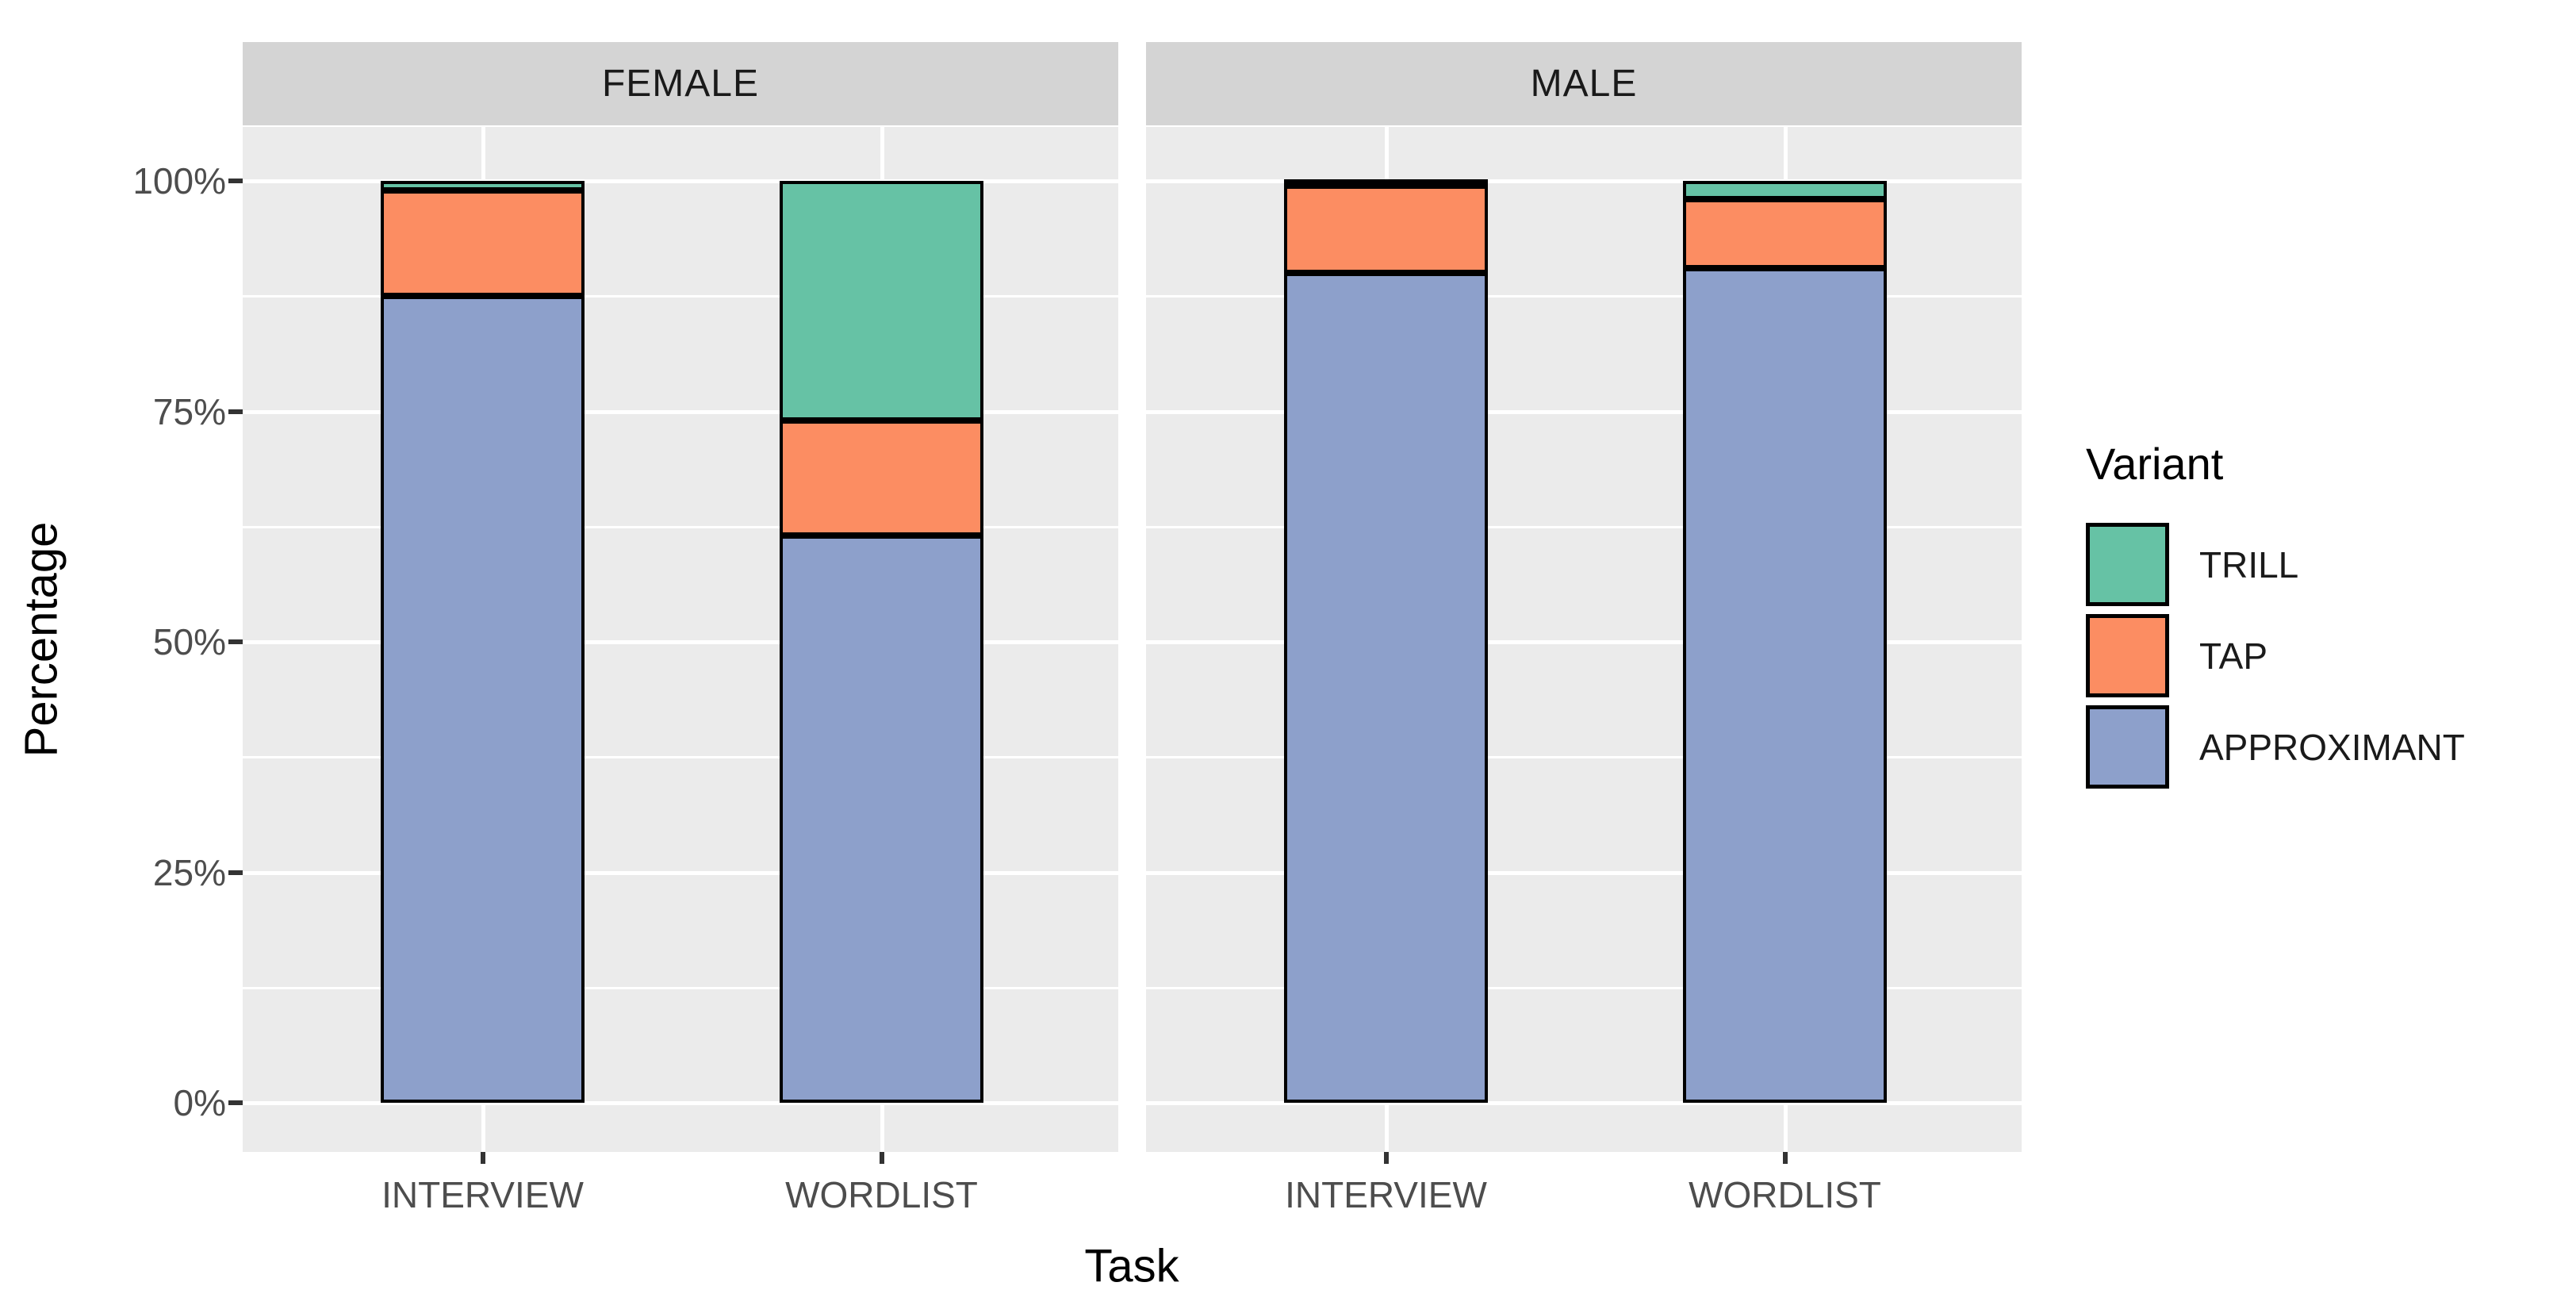 Image resolution: width=2576 pixels, height=1313 pixels. I want to click on legend-title: Variant, so click(2155, 464).